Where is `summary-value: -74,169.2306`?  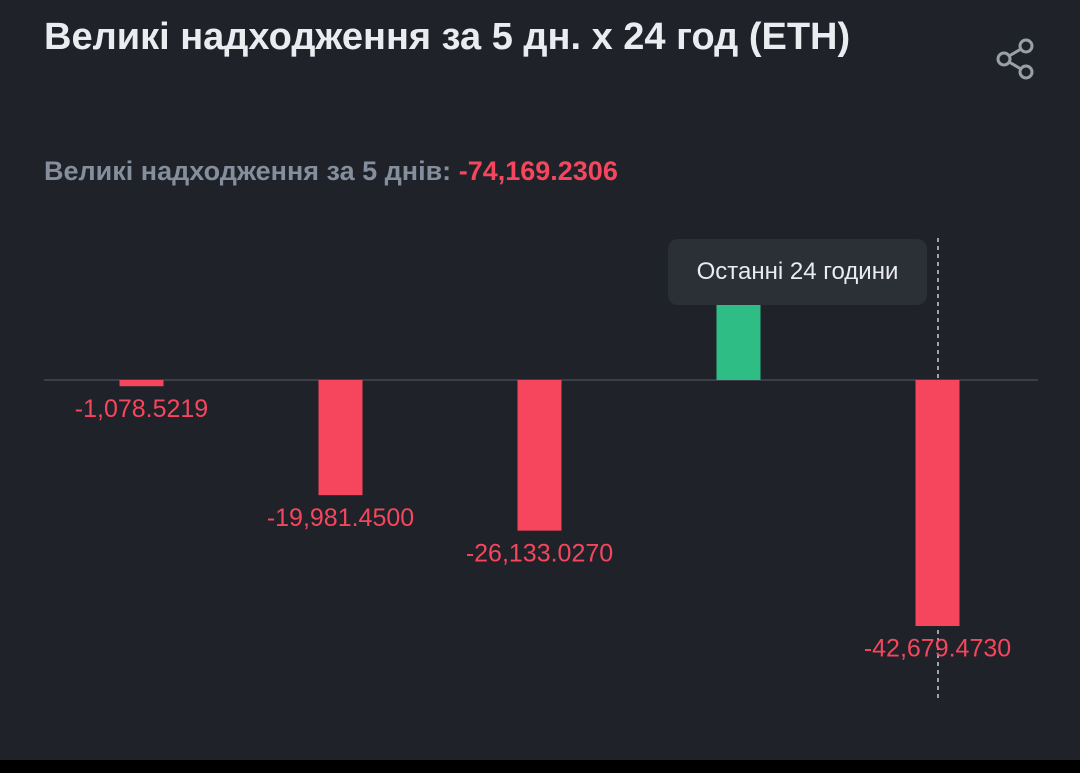
summary-value: -74,169.2306 is located at coordinates (538, 171).